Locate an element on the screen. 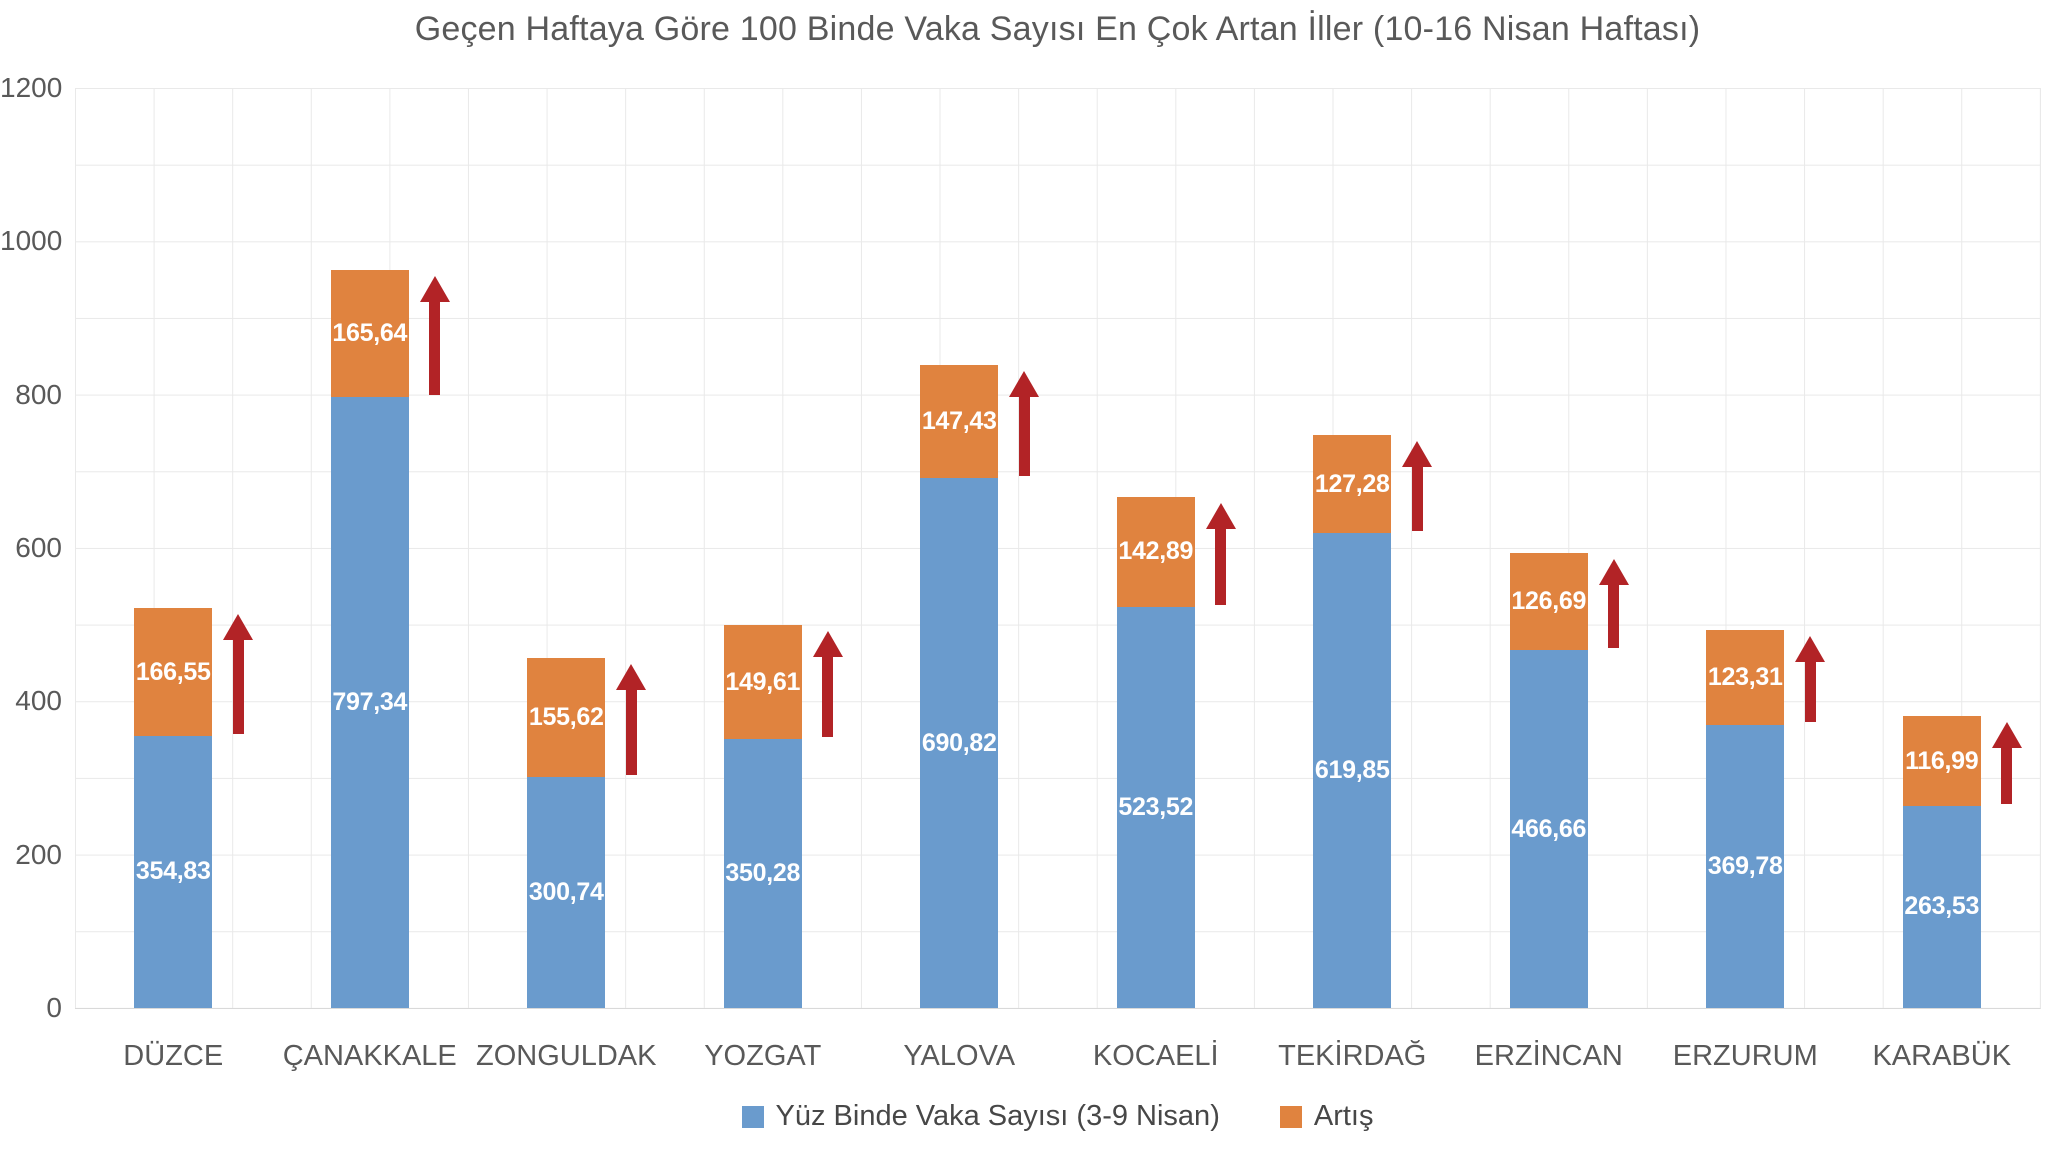 The height and width of the screenshot is (1153, 2048). increase-segment: 147,43 is located at coordinates (959, 422).